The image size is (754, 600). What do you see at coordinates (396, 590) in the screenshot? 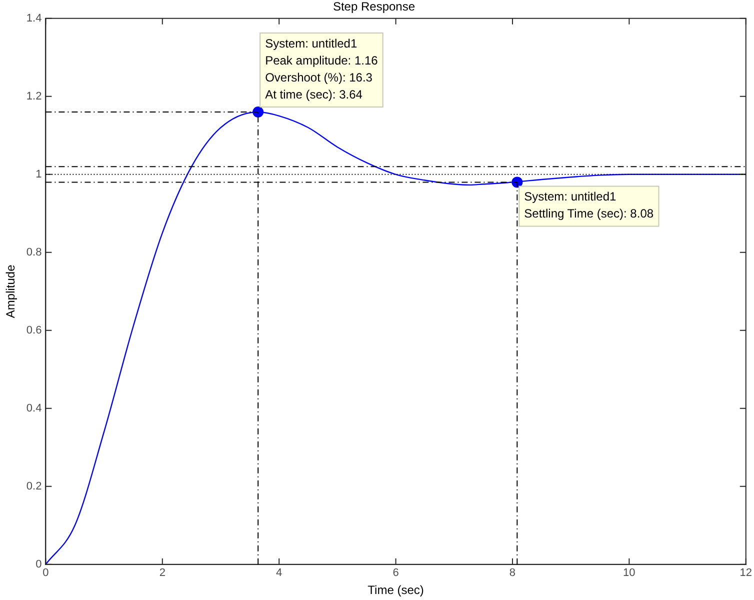
I see `x-axis-title: Time (sec)` at bounding box center [396, 590].